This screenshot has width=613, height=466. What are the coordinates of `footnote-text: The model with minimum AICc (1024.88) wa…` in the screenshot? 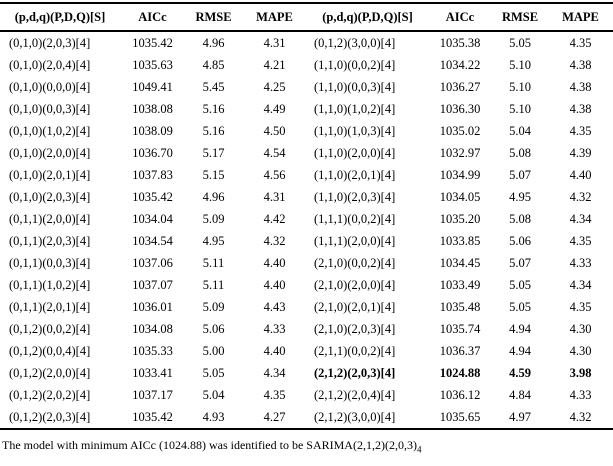 It's located at (209, 445).